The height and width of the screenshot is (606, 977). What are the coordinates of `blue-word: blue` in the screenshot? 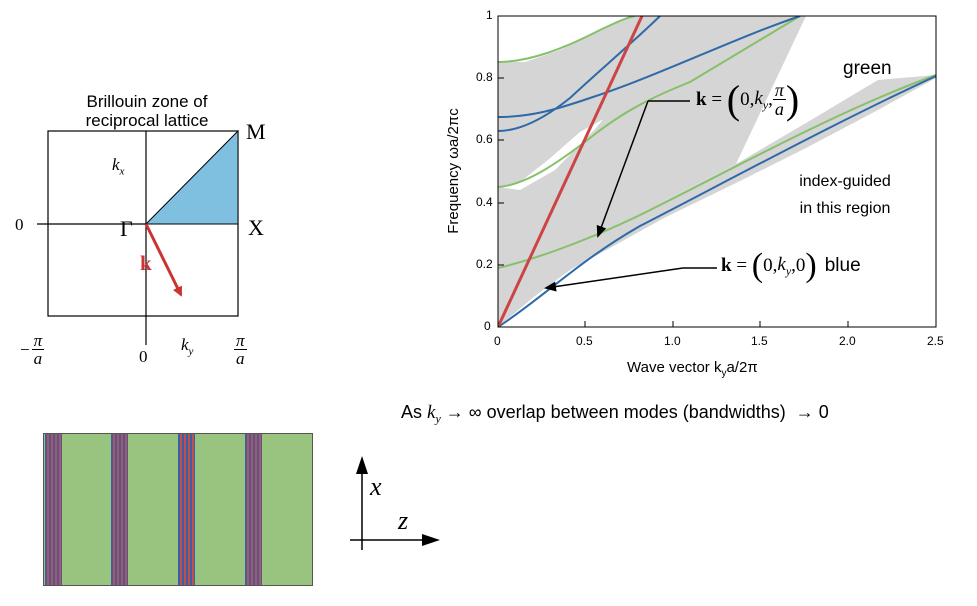 It's located at (842, 265).